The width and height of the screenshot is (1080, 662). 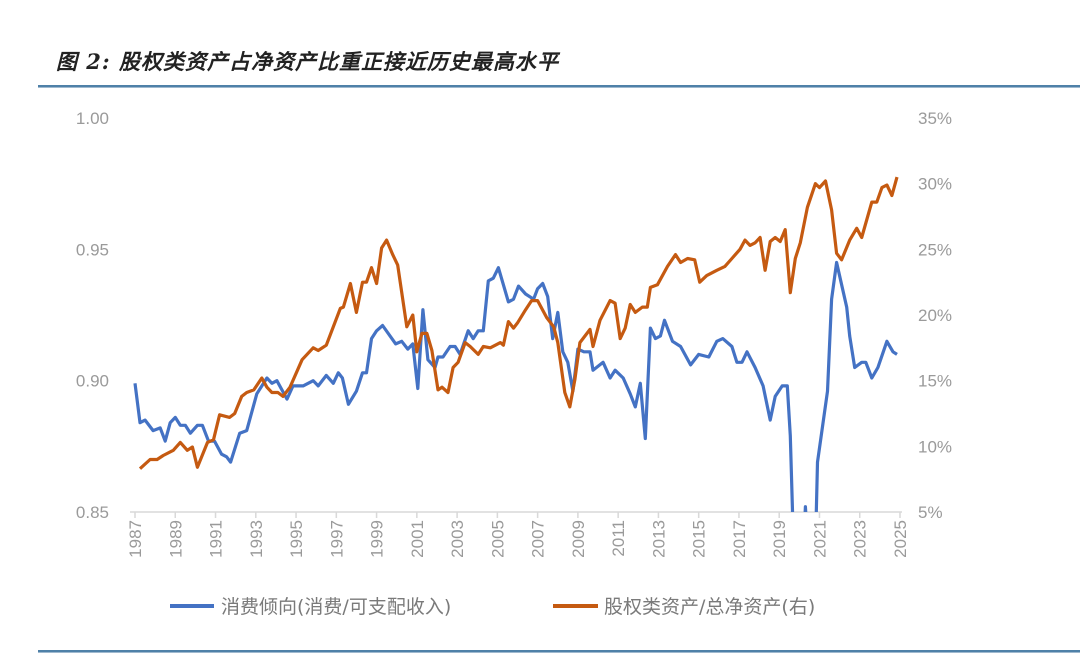 I want to click on right-y-tick-label: 30%, so click(x=935, y=184).